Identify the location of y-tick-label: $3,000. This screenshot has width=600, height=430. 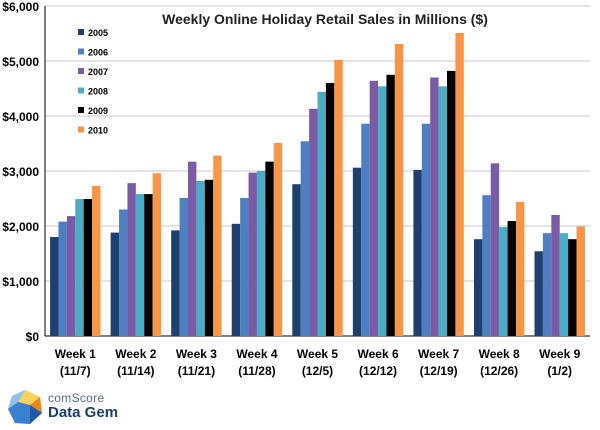
(20, 172).